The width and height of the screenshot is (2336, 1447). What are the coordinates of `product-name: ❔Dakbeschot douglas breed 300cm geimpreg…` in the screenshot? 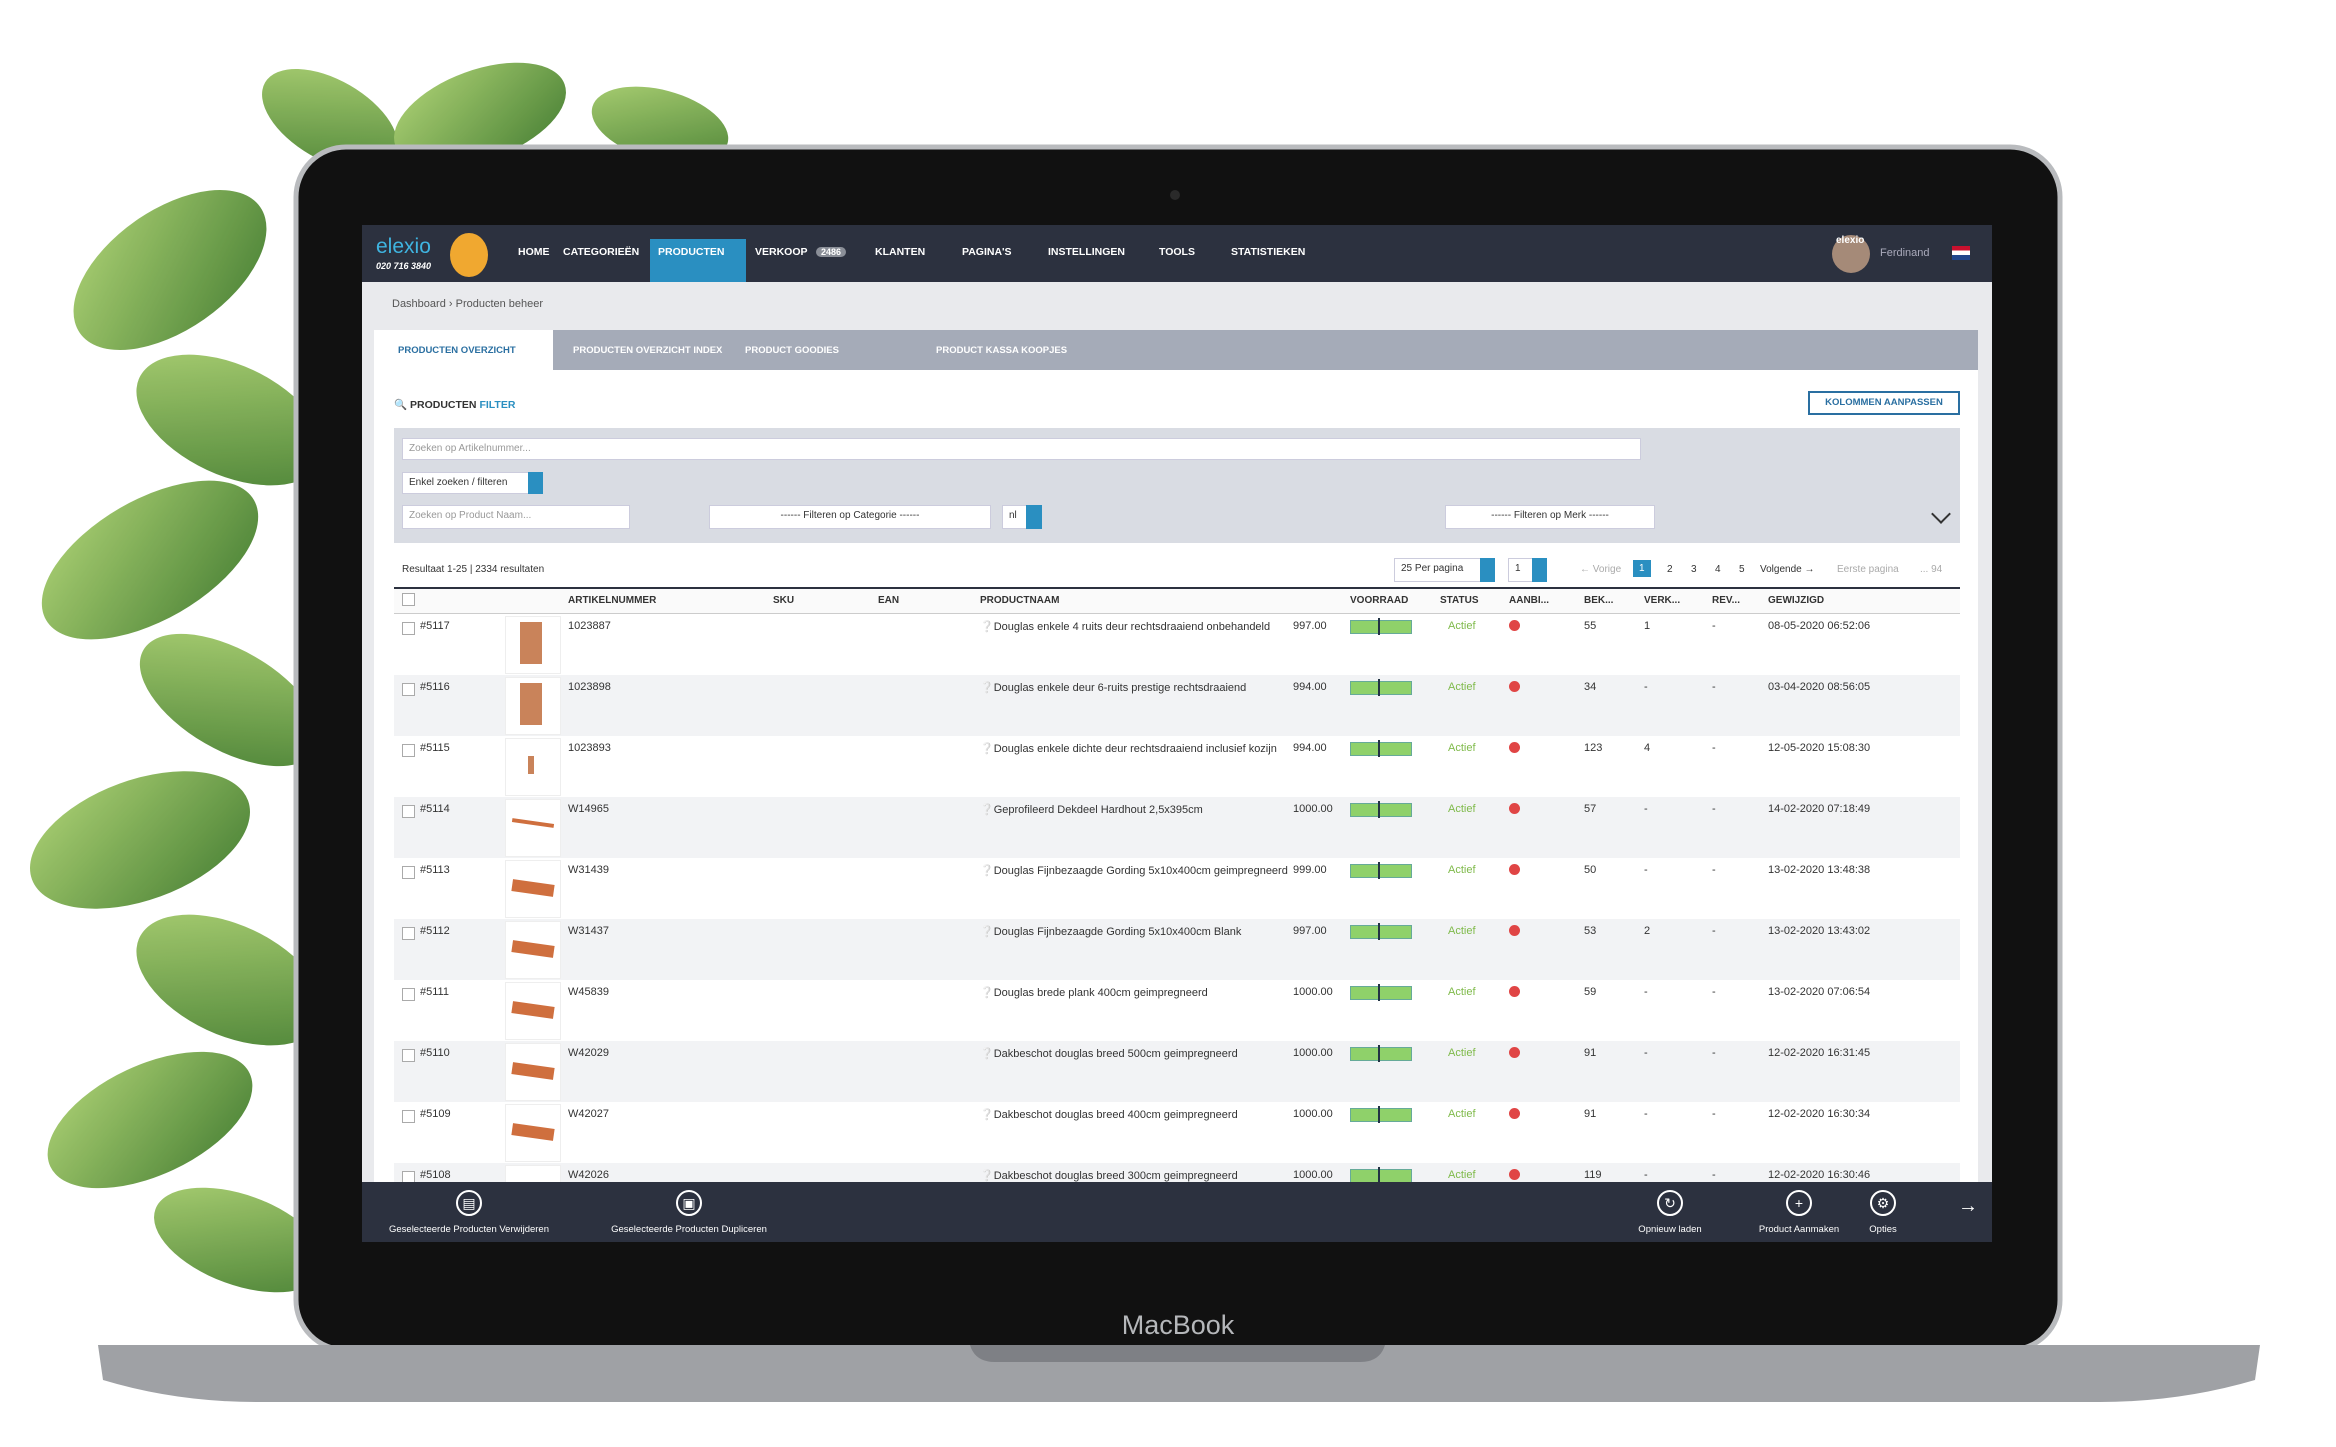 It's located at (1109, 1176).